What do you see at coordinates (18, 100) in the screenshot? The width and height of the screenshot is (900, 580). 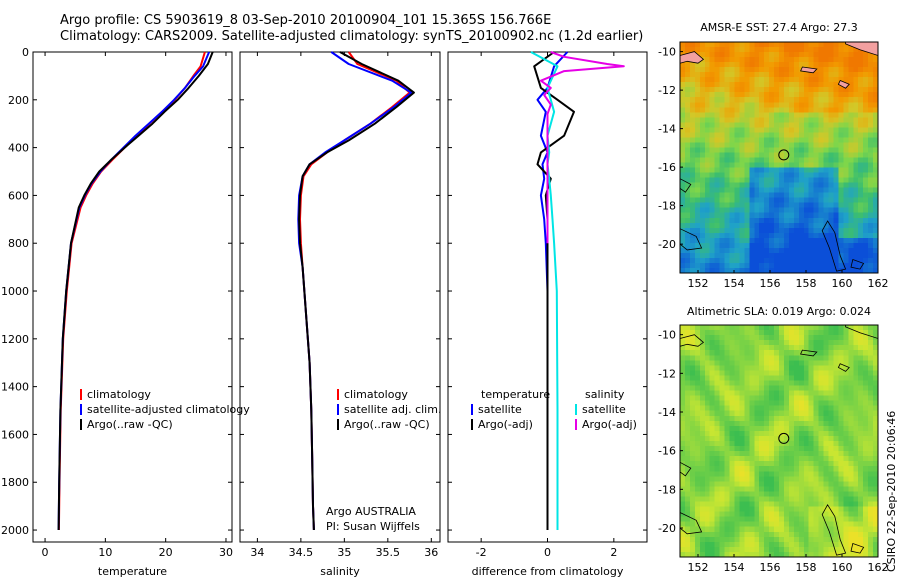 I see `y-tick-label: 200` at bounding box center [18, 100].